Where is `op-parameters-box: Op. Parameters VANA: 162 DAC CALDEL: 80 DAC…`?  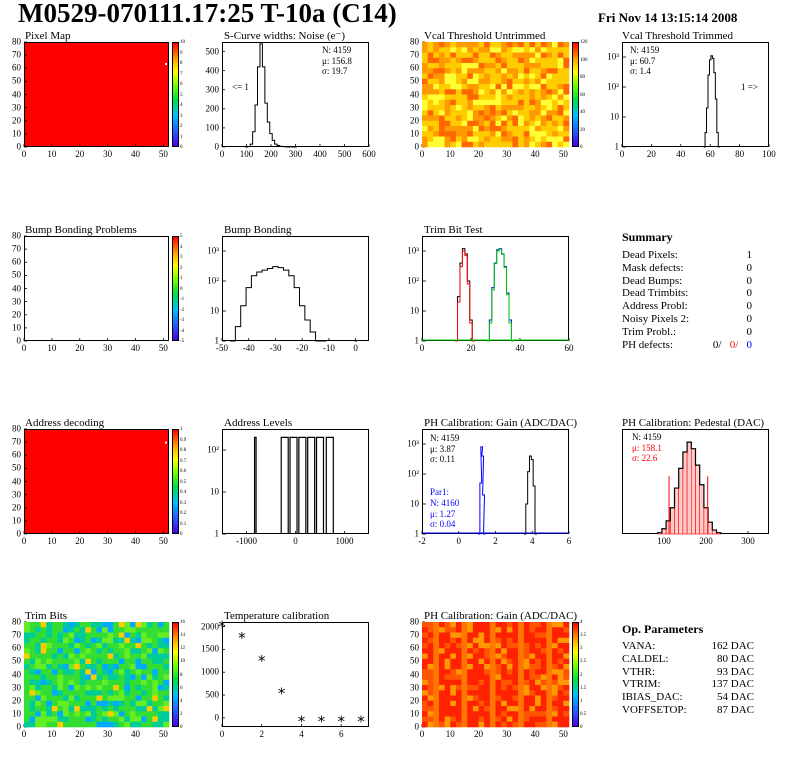 op-parameters-box: Op. Parameters VANA: 162 DAC CALDEL: 80 DAC… is located at coordinates (688, 669).